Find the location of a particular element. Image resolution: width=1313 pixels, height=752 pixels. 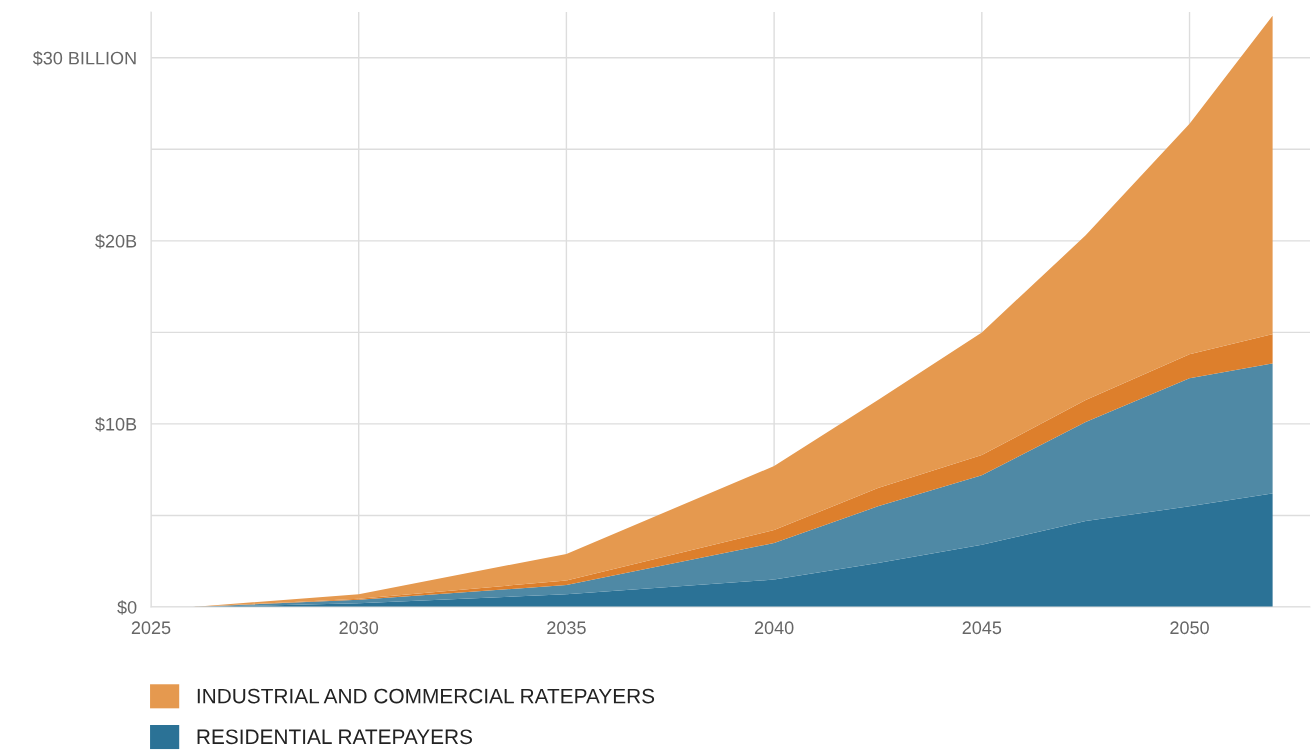

y-tick-label: $20B is located at coordinates (116, 241).